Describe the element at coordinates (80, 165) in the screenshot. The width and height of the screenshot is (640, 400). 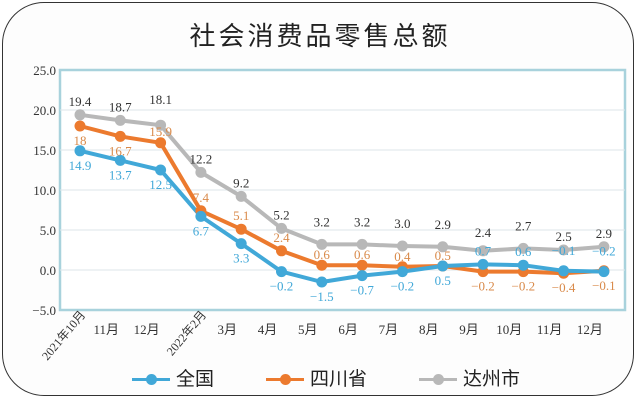
I see `data-label: 14.9` at that location.